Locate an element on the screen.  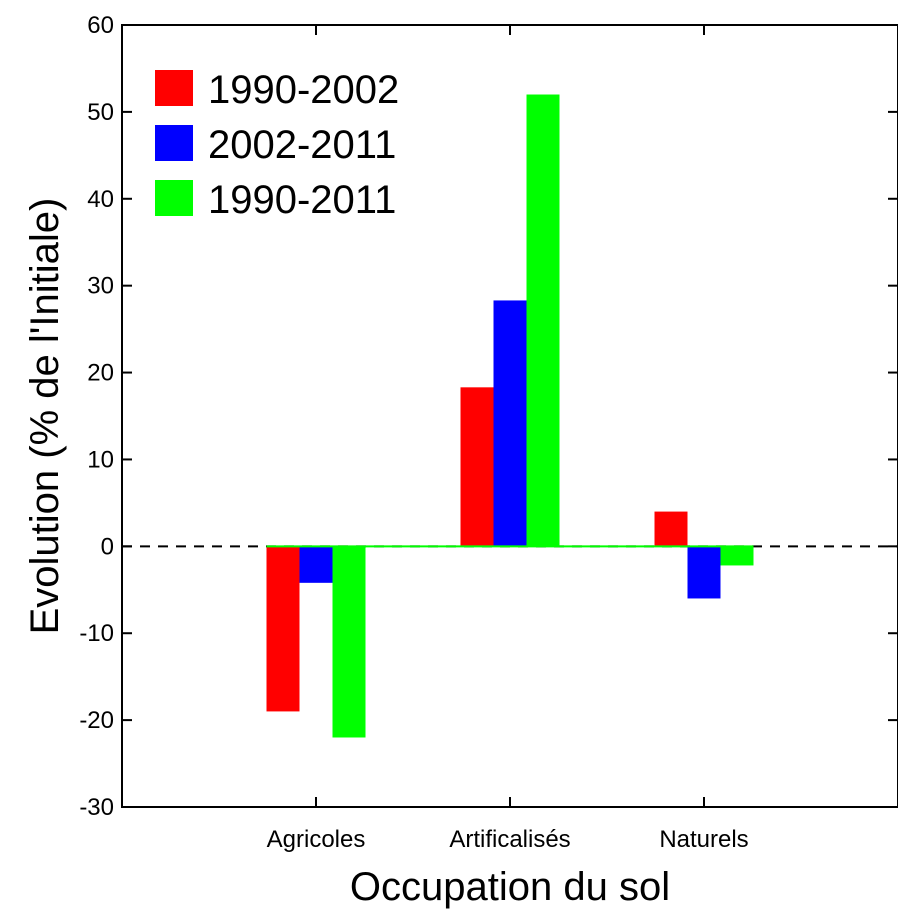
y-tick-label: 10 is located at coordinates (100, 459).